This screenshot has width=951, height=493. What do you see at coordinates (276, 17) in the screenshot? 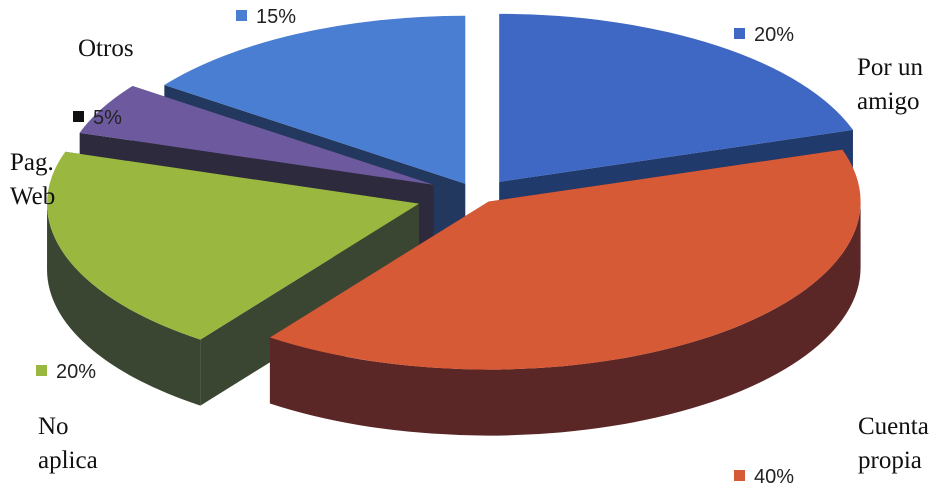
I see `pct-label-otros: 15%` at bounding box center [276, 17].